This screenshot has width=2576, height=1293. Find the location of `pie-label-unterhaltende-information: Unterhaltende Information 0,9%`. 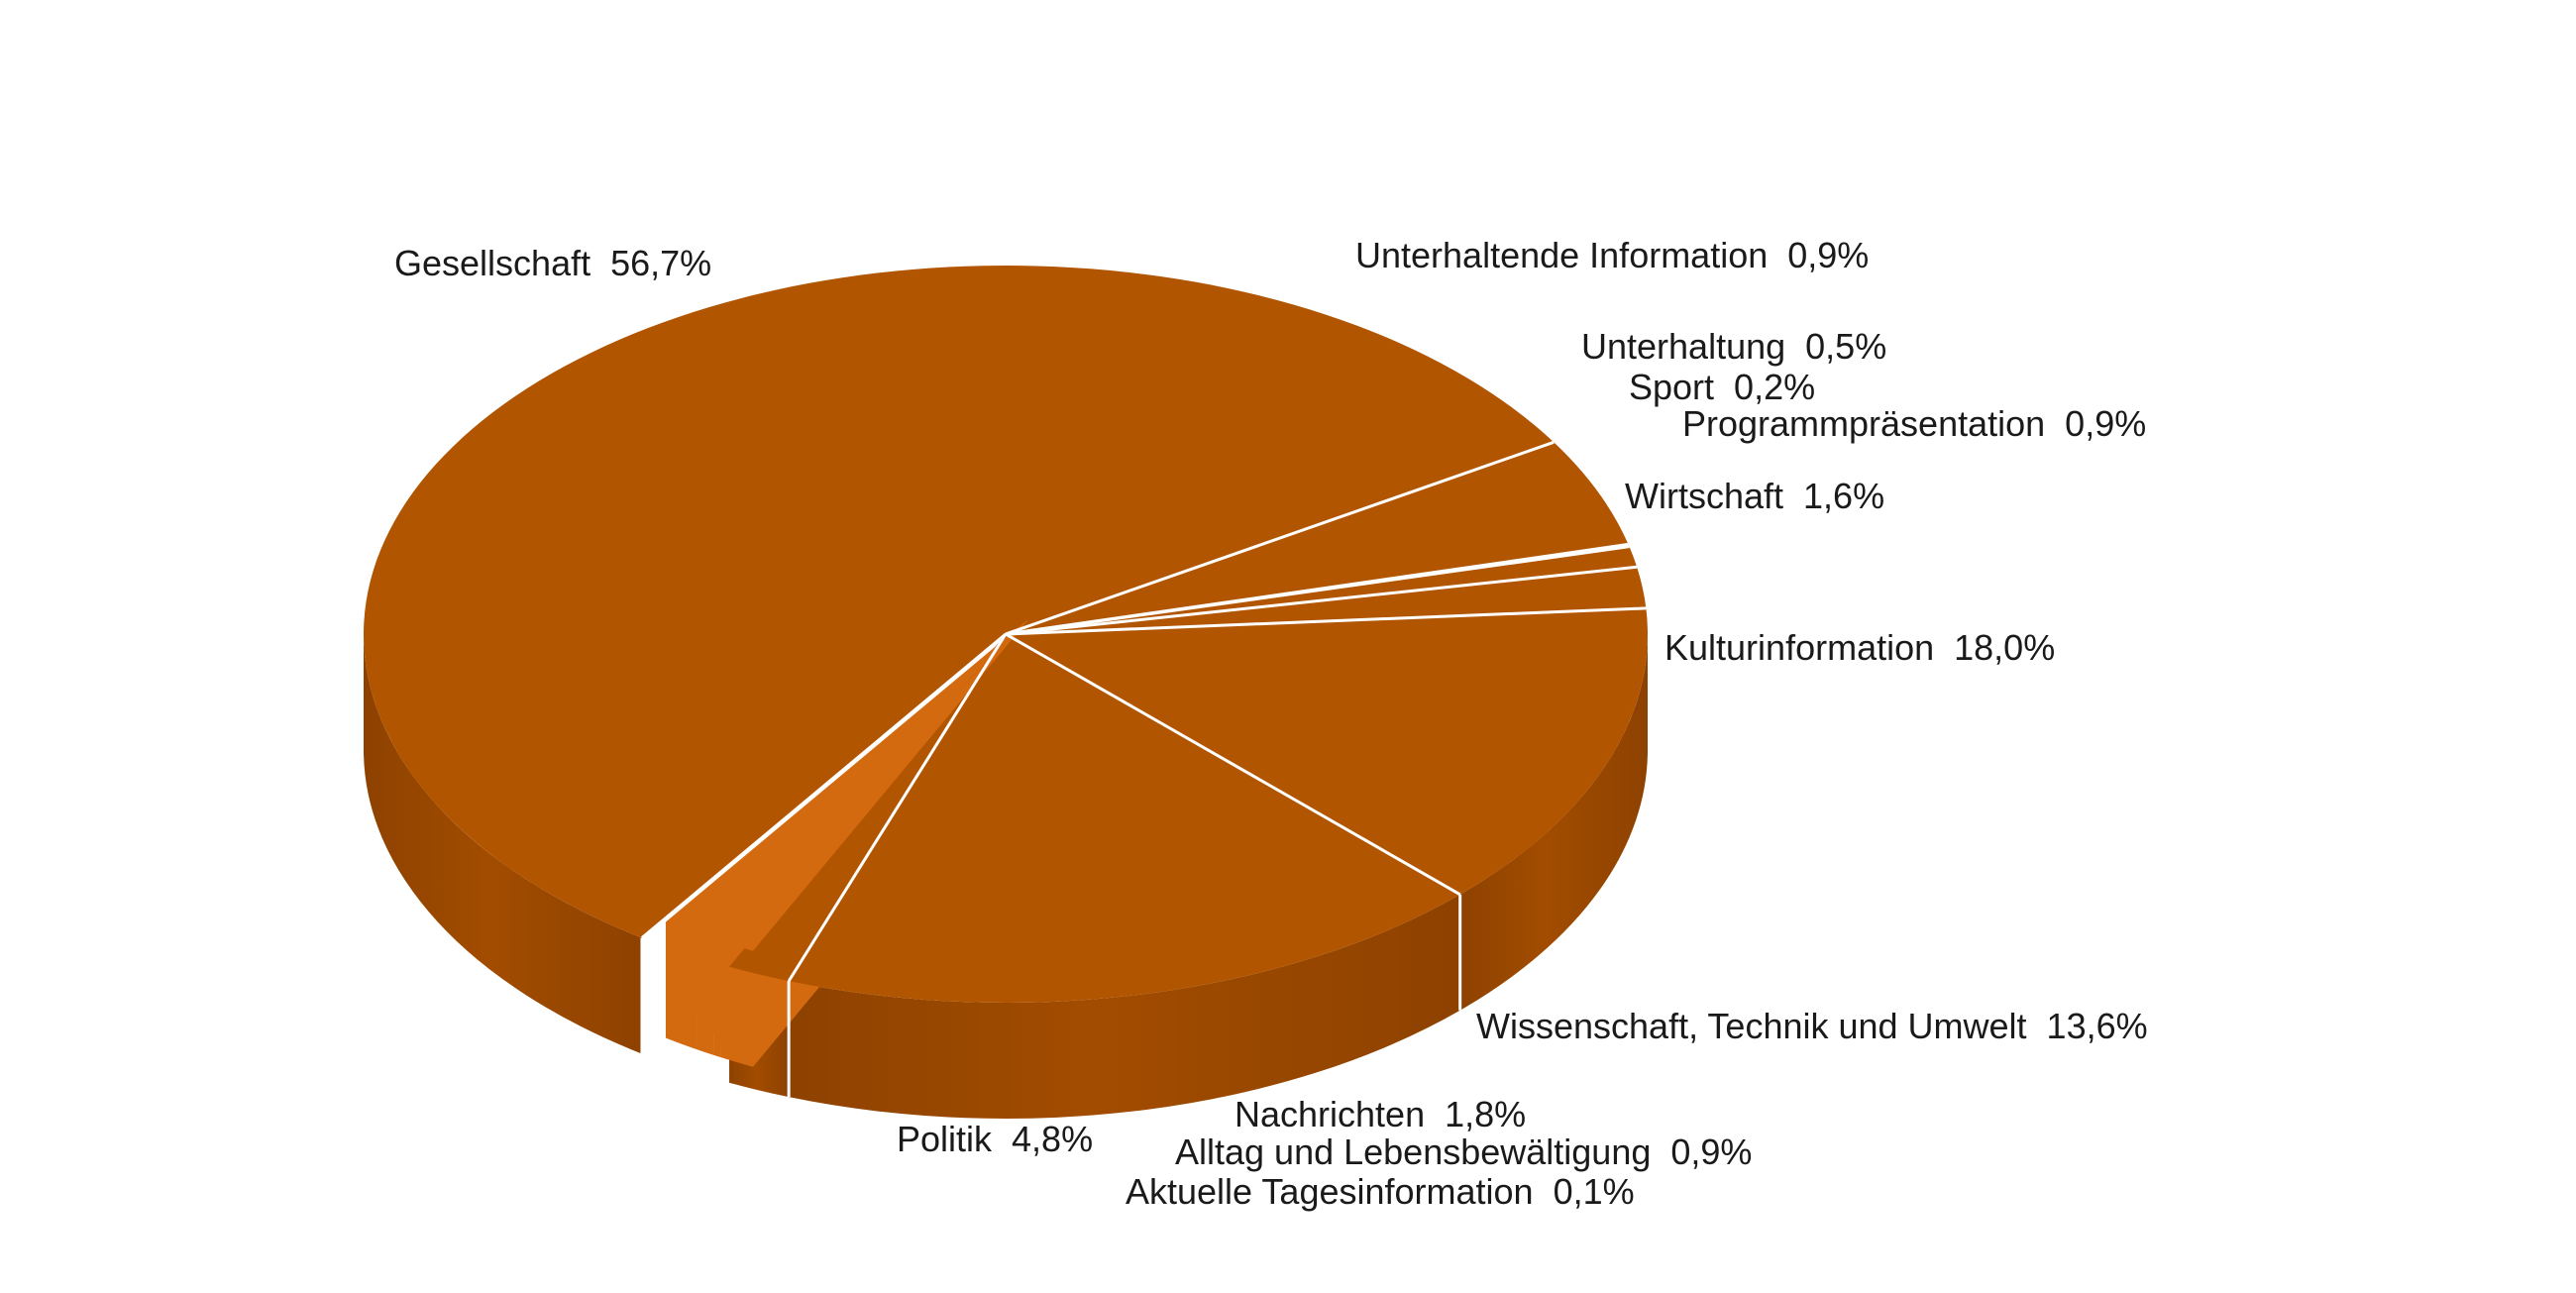

pie-label-unterhaltende-information: Unterhaltende Information 0,9% is located at coordinates (1612, 255).